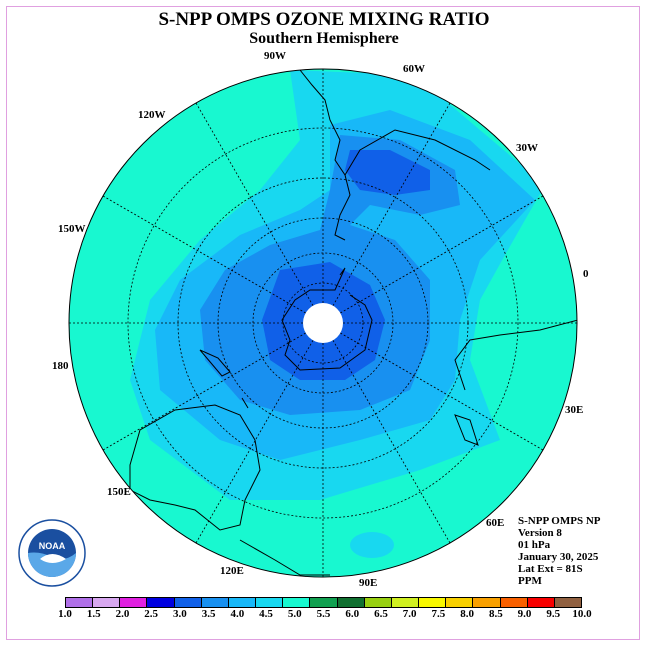 The image size is (648, 648). What do you see at coordinates (515, 355) in the screenshot?
I see `coastline-africa` at bounding box center [515, 355].